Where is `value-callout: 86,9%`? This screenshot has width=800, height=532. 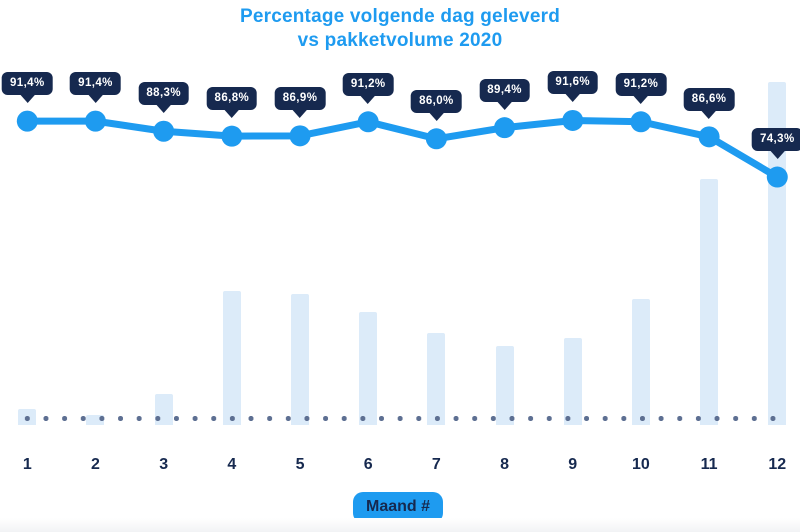
value-callout: 86,9% is located at coordinates (300, 98).